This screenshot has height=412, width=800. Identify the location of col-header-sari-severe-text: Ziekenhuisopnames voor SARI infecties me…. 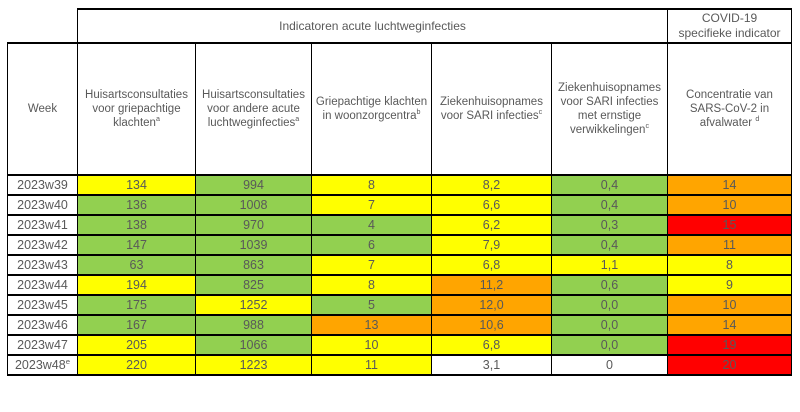
(609, 109).